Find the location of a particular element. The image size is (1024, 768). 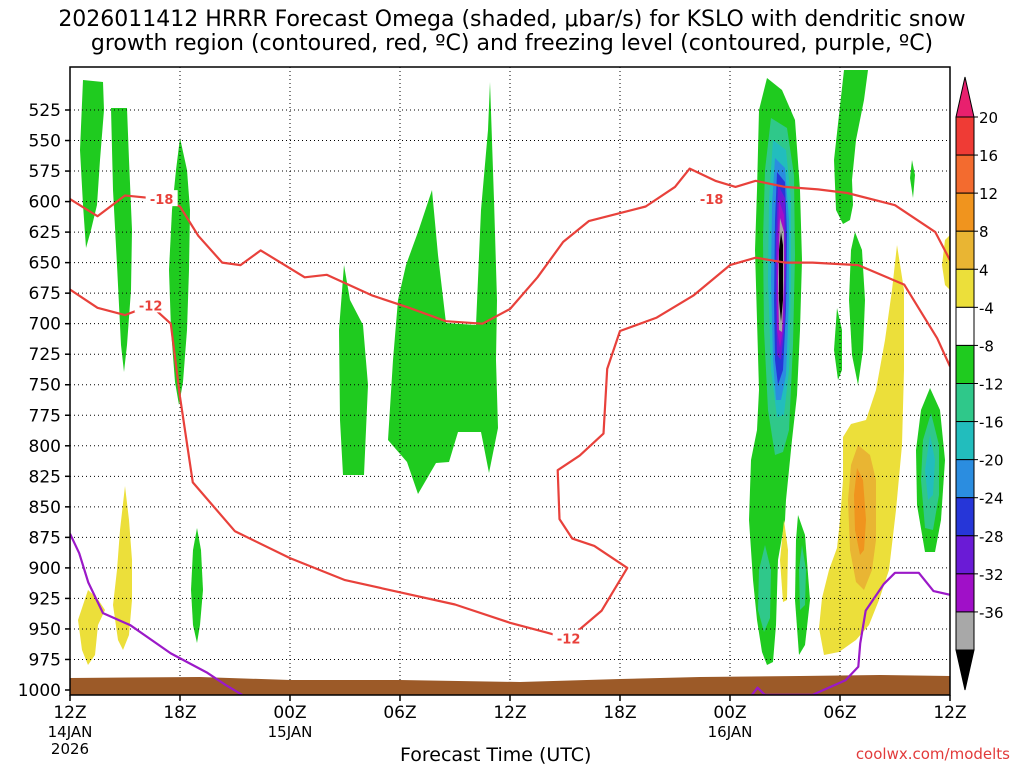

y-tick-label: 625 is located at coordinates (45, 233).